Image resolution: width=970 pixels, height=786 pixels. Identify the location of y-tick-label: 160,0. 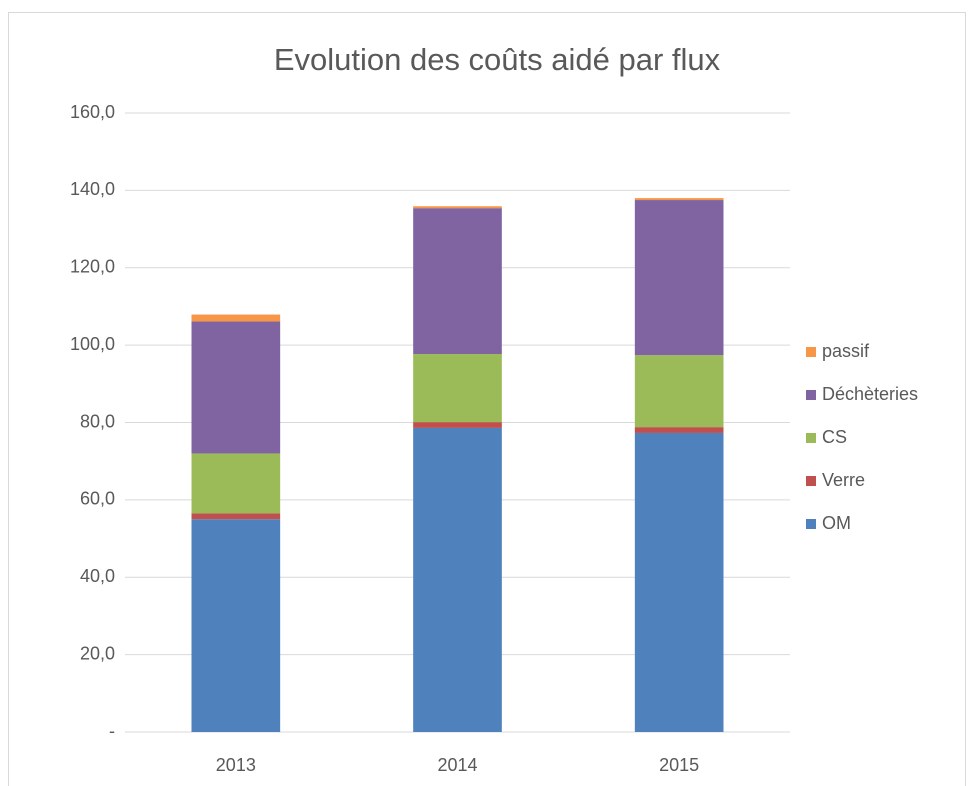
(92, 112).